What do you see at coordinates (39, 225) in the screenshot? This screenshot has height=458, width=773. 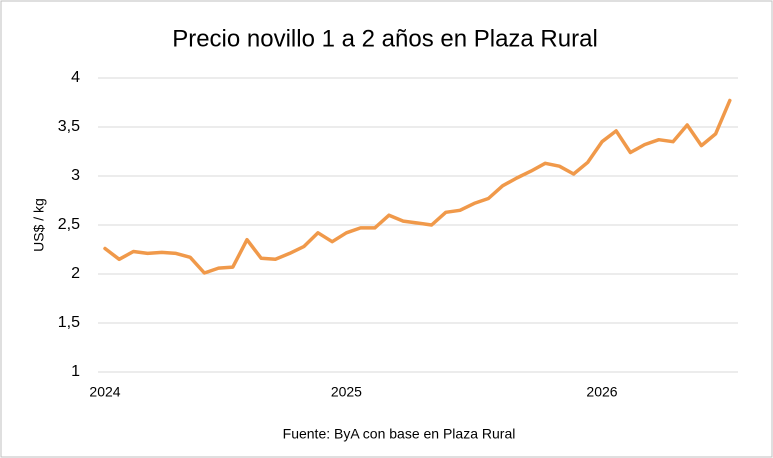 I see `y-axis-label: US$ / kg` at bounding box center [39, 225].